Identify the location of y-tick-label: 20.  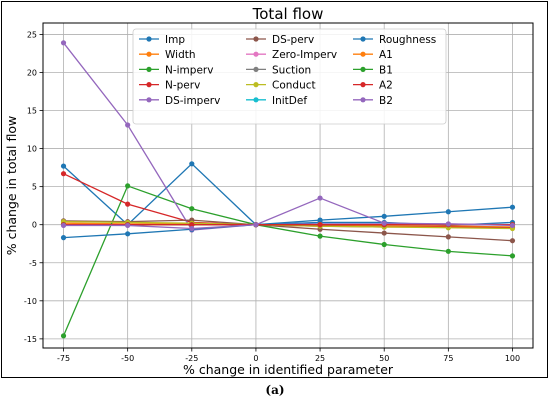
(32, 72).